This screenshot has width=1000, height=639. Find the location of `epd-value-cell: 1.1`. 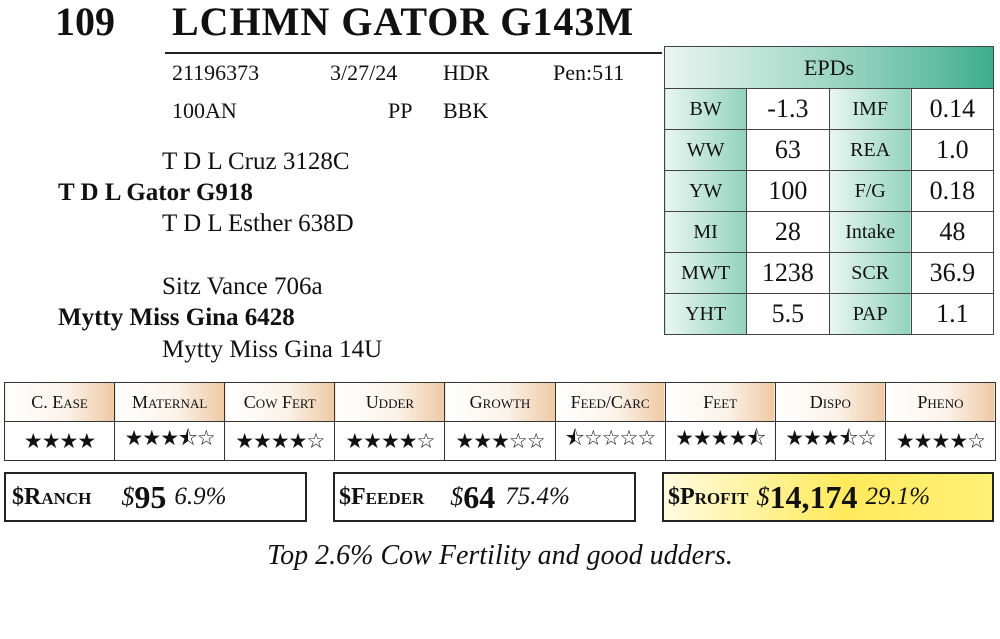

epd-value-cell: 1.1 is located at coordinates (952, 314).